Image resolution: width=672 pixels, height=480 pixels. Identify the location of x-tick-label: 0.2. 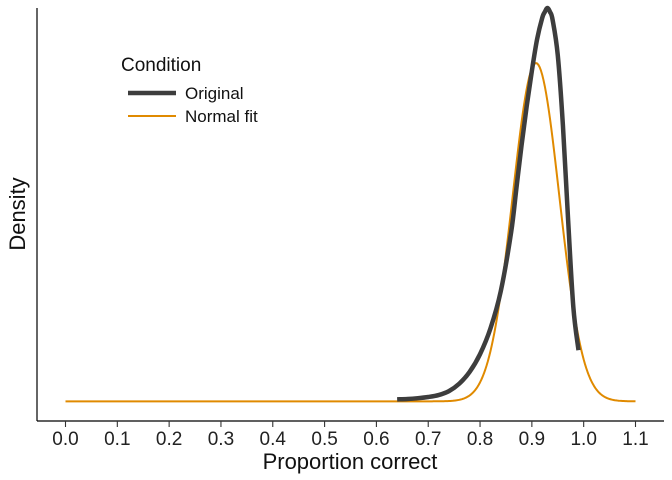
(169, 439).